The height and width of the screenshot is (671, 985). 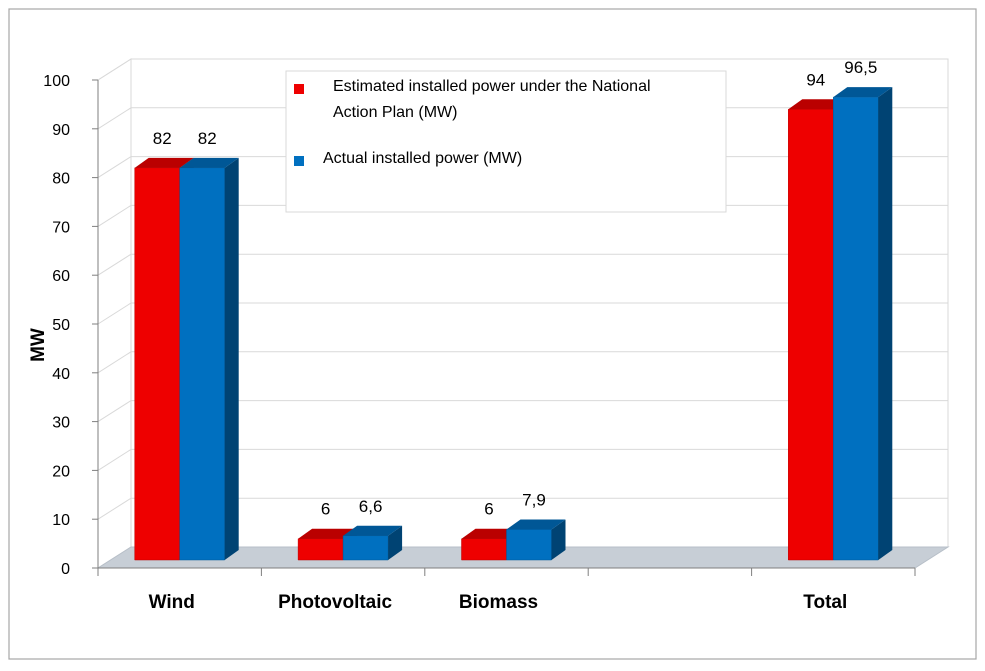 What do you see at coordinates (61, 325) in the screenshot?
I see `y-tick-label: 50` at bounding box center [61, 325].